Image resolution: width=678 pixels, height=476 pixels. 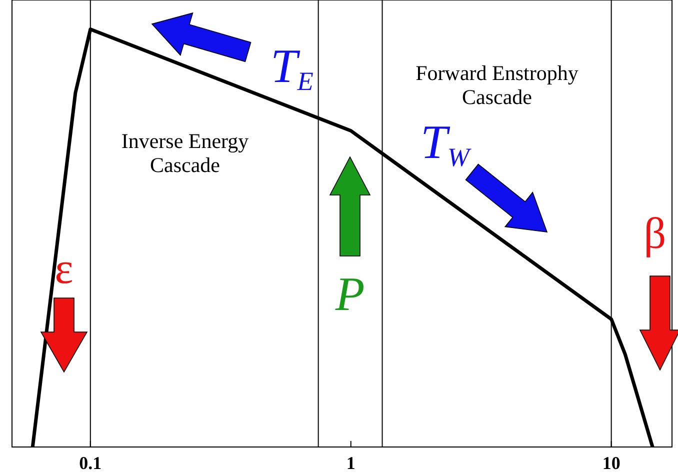 What do you see at coordinates (64, 268) in the screenshot?
I see `annotation: ε` at bounding box center [64, 268].